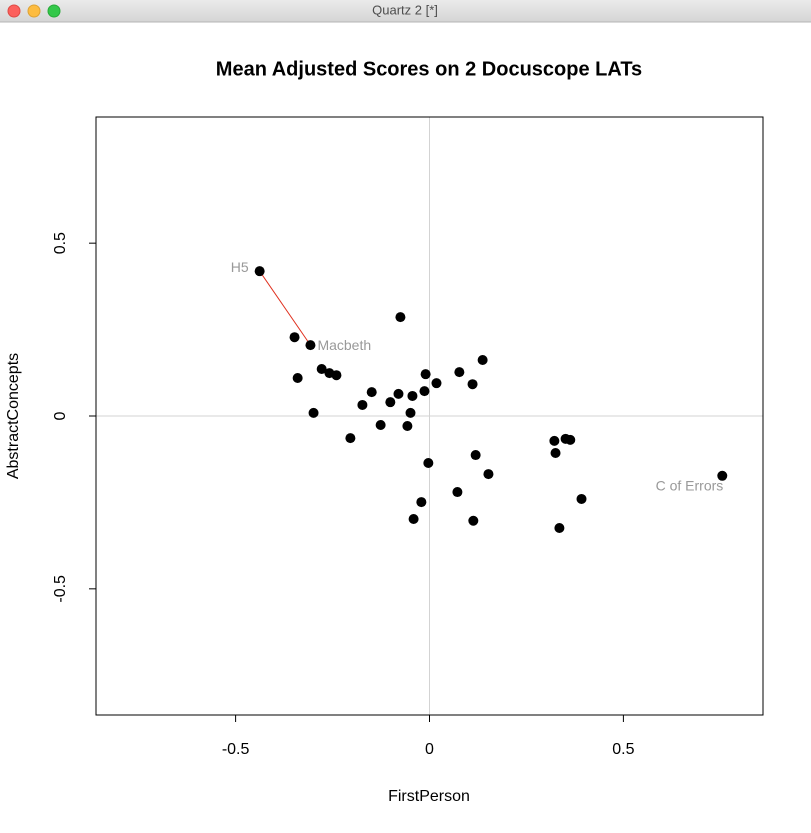  Describe the element at coordinates (236, 749) in the screenshot. I see `x-tick-label: -0.5` at that location.